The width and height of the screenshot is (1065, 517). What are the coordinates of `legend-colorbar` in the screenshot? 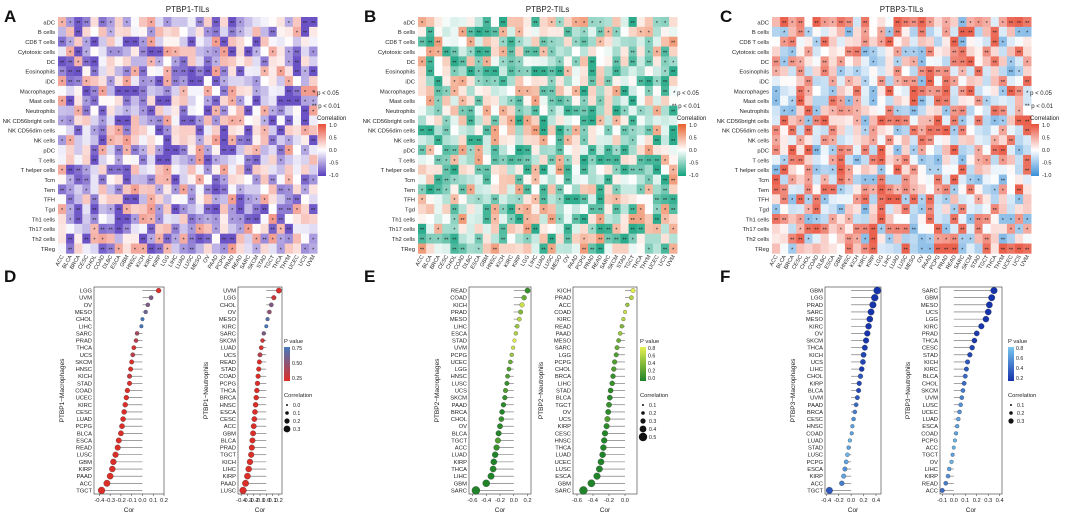 It's located at (1035, 150).